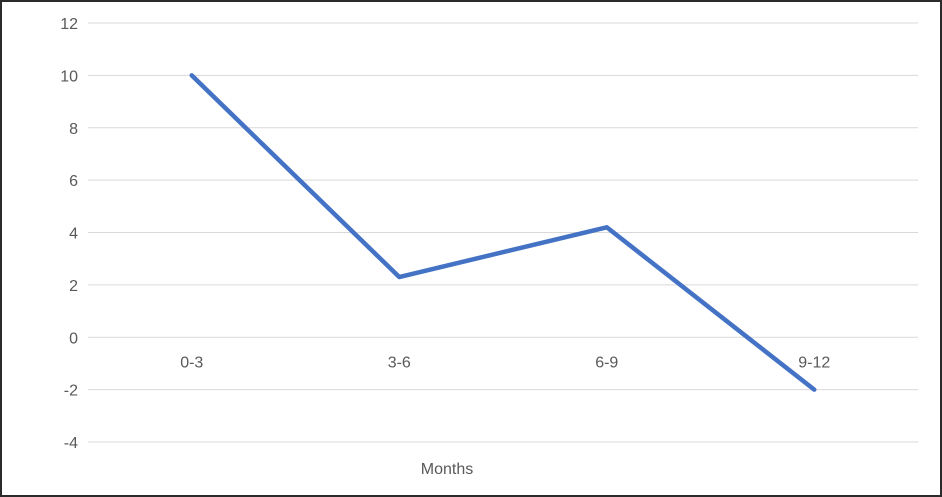 The height and width of the screenshot is (497, 942). I want to click on y-axis-tick-label: 6, so click(73, 181).